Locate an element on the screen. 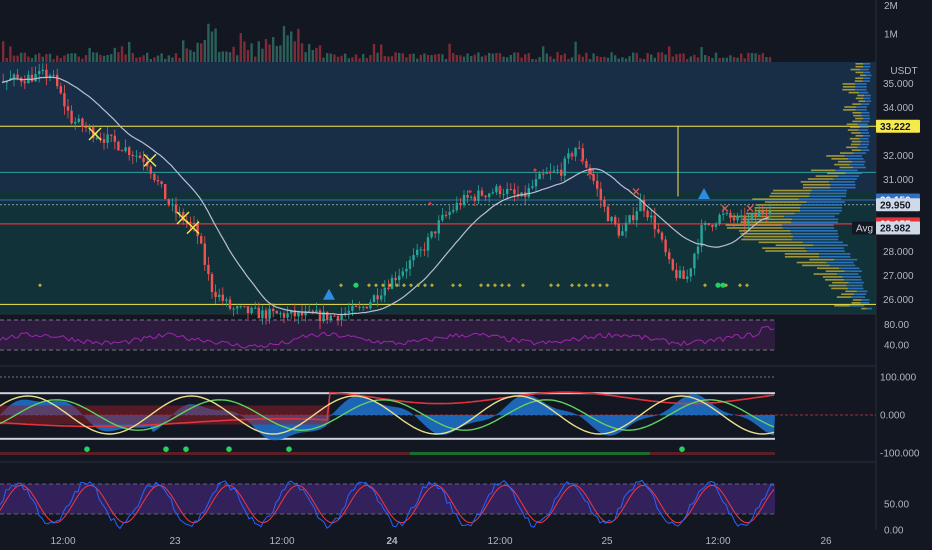  exit-signal-x is located at coordinates (636, 192).